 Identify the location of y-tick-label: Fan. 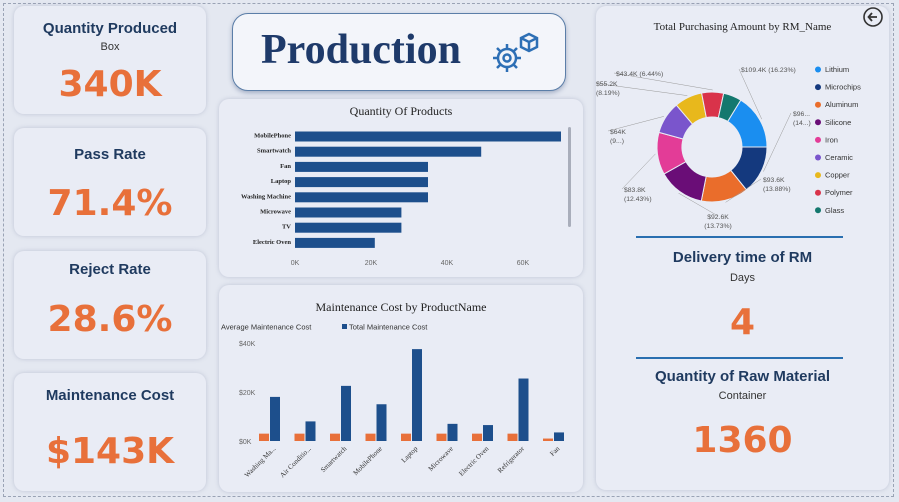
(285, 166).